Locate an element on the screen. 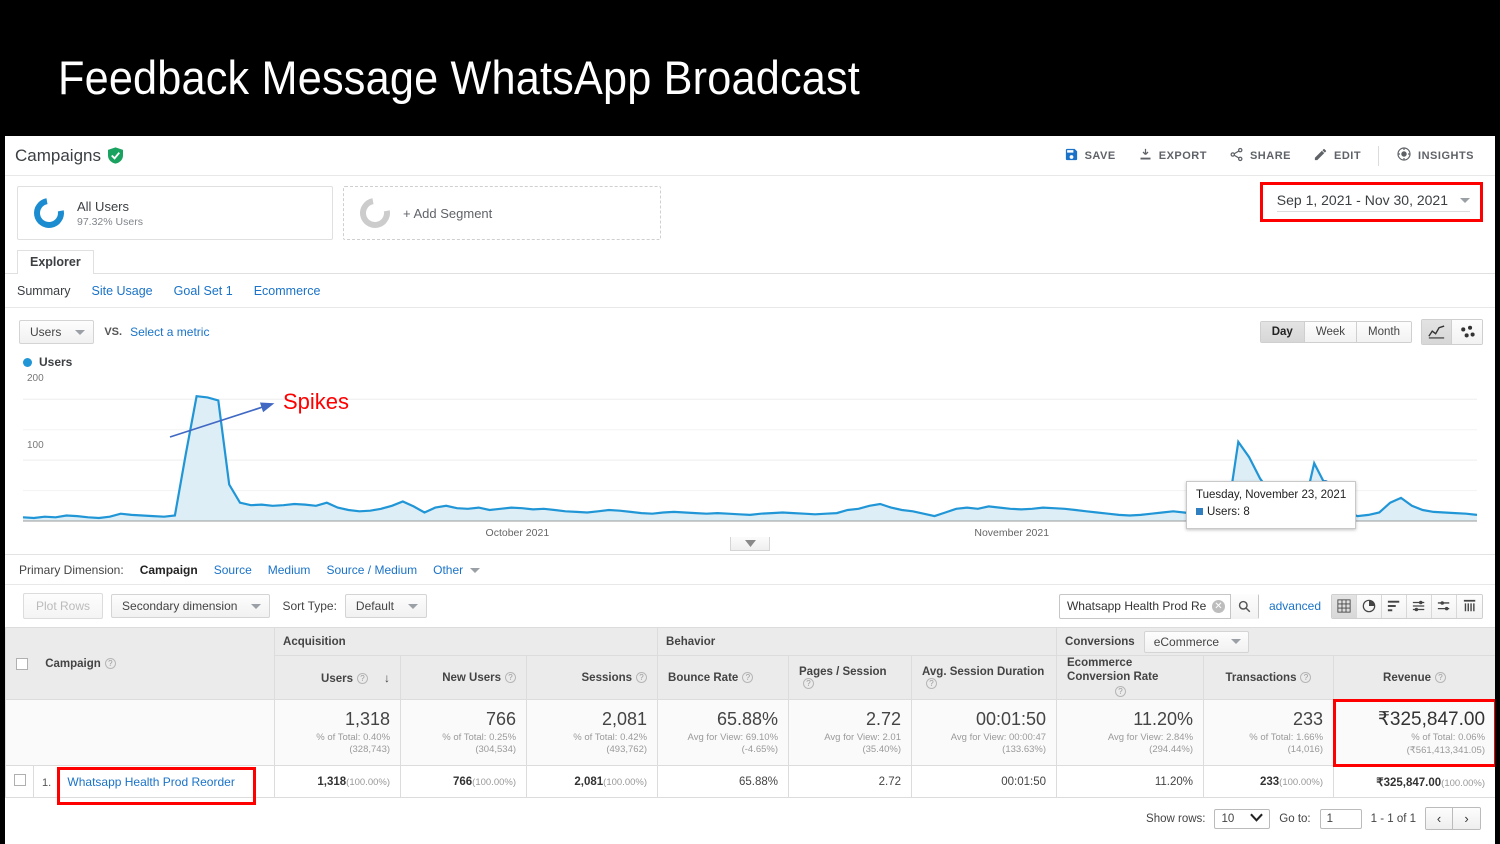  conversions-goal-select: eCommerce is located at coordinates (1196, 641).